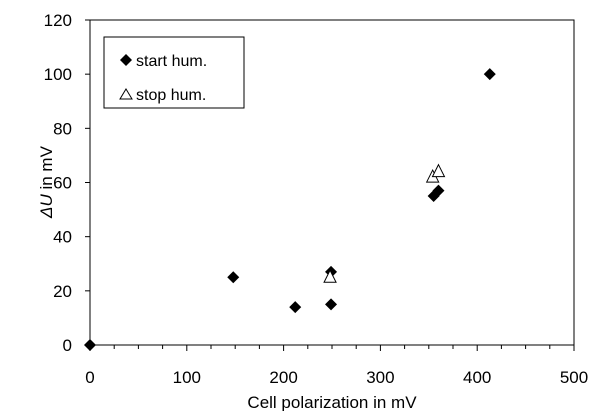  What do you see at coordinates (174, 72) in the screenshot?
I see `legend: start hum. stop hum.` at bounding box center [174, 72].